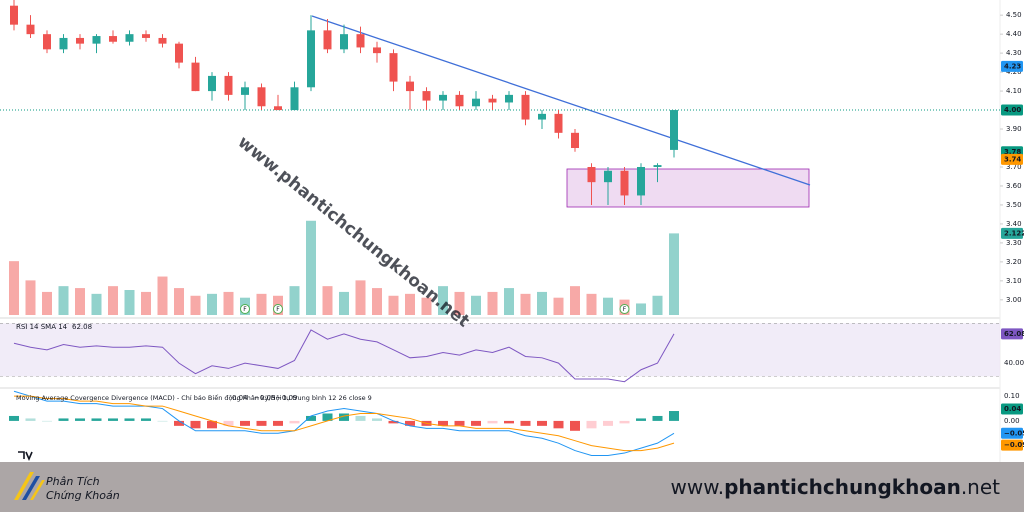  I want to click on macd-label-text: −0.09, so click(1014, 445).